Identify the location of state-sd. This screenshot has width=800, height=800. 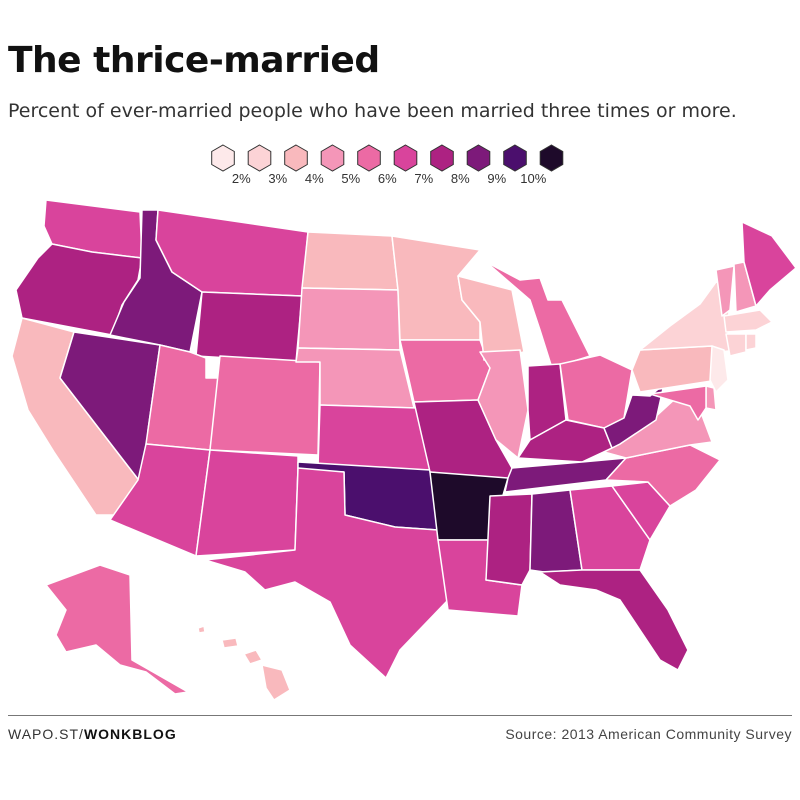
(349, 319).